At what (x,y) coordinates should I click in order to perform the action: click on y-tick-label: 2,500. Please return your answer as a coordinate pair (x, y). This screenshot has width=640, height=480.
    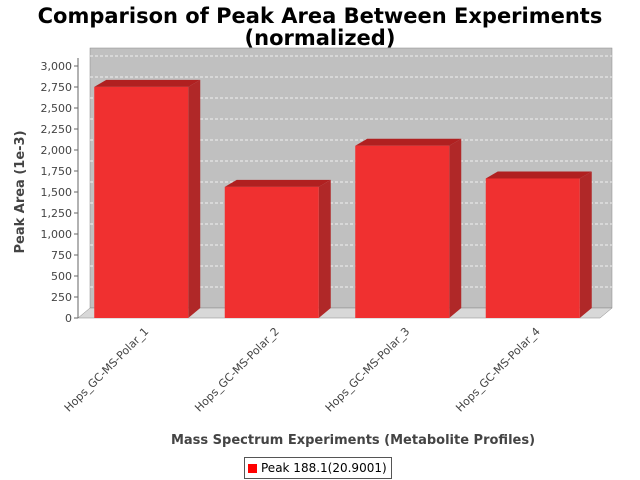
    Looking at the image, I should click on (57, 108).